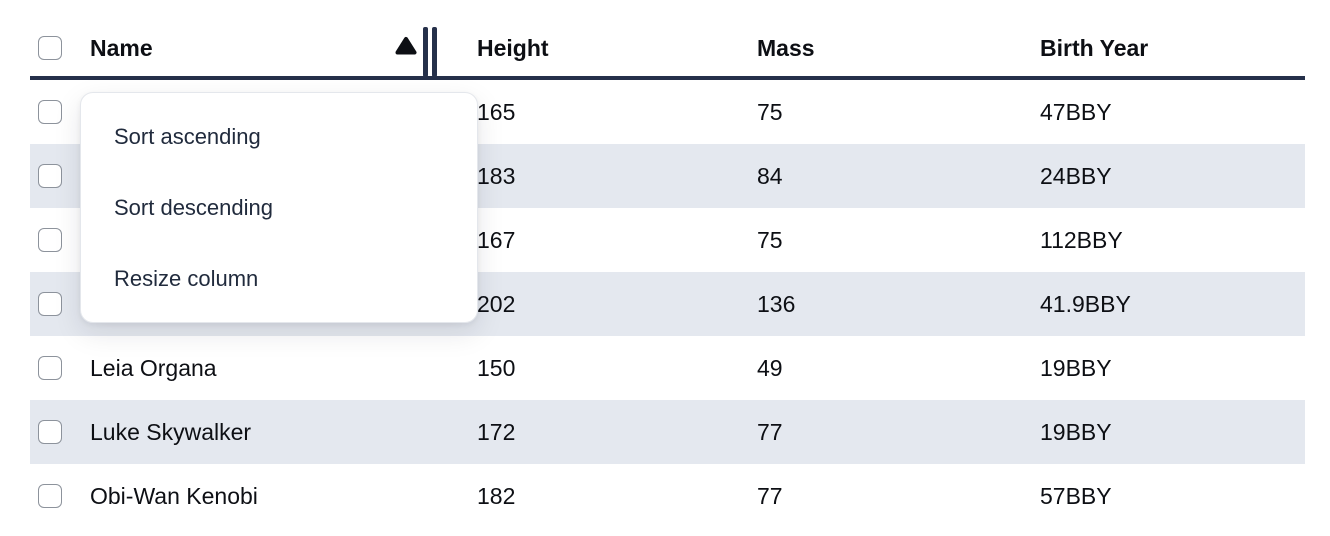 The width and height of the screenshot is (1330, 536). Describe the element at coordinates (667, 432) in the screenshot. I see `table-row: Luke Skywalker 172 77 19BBY` at that location.